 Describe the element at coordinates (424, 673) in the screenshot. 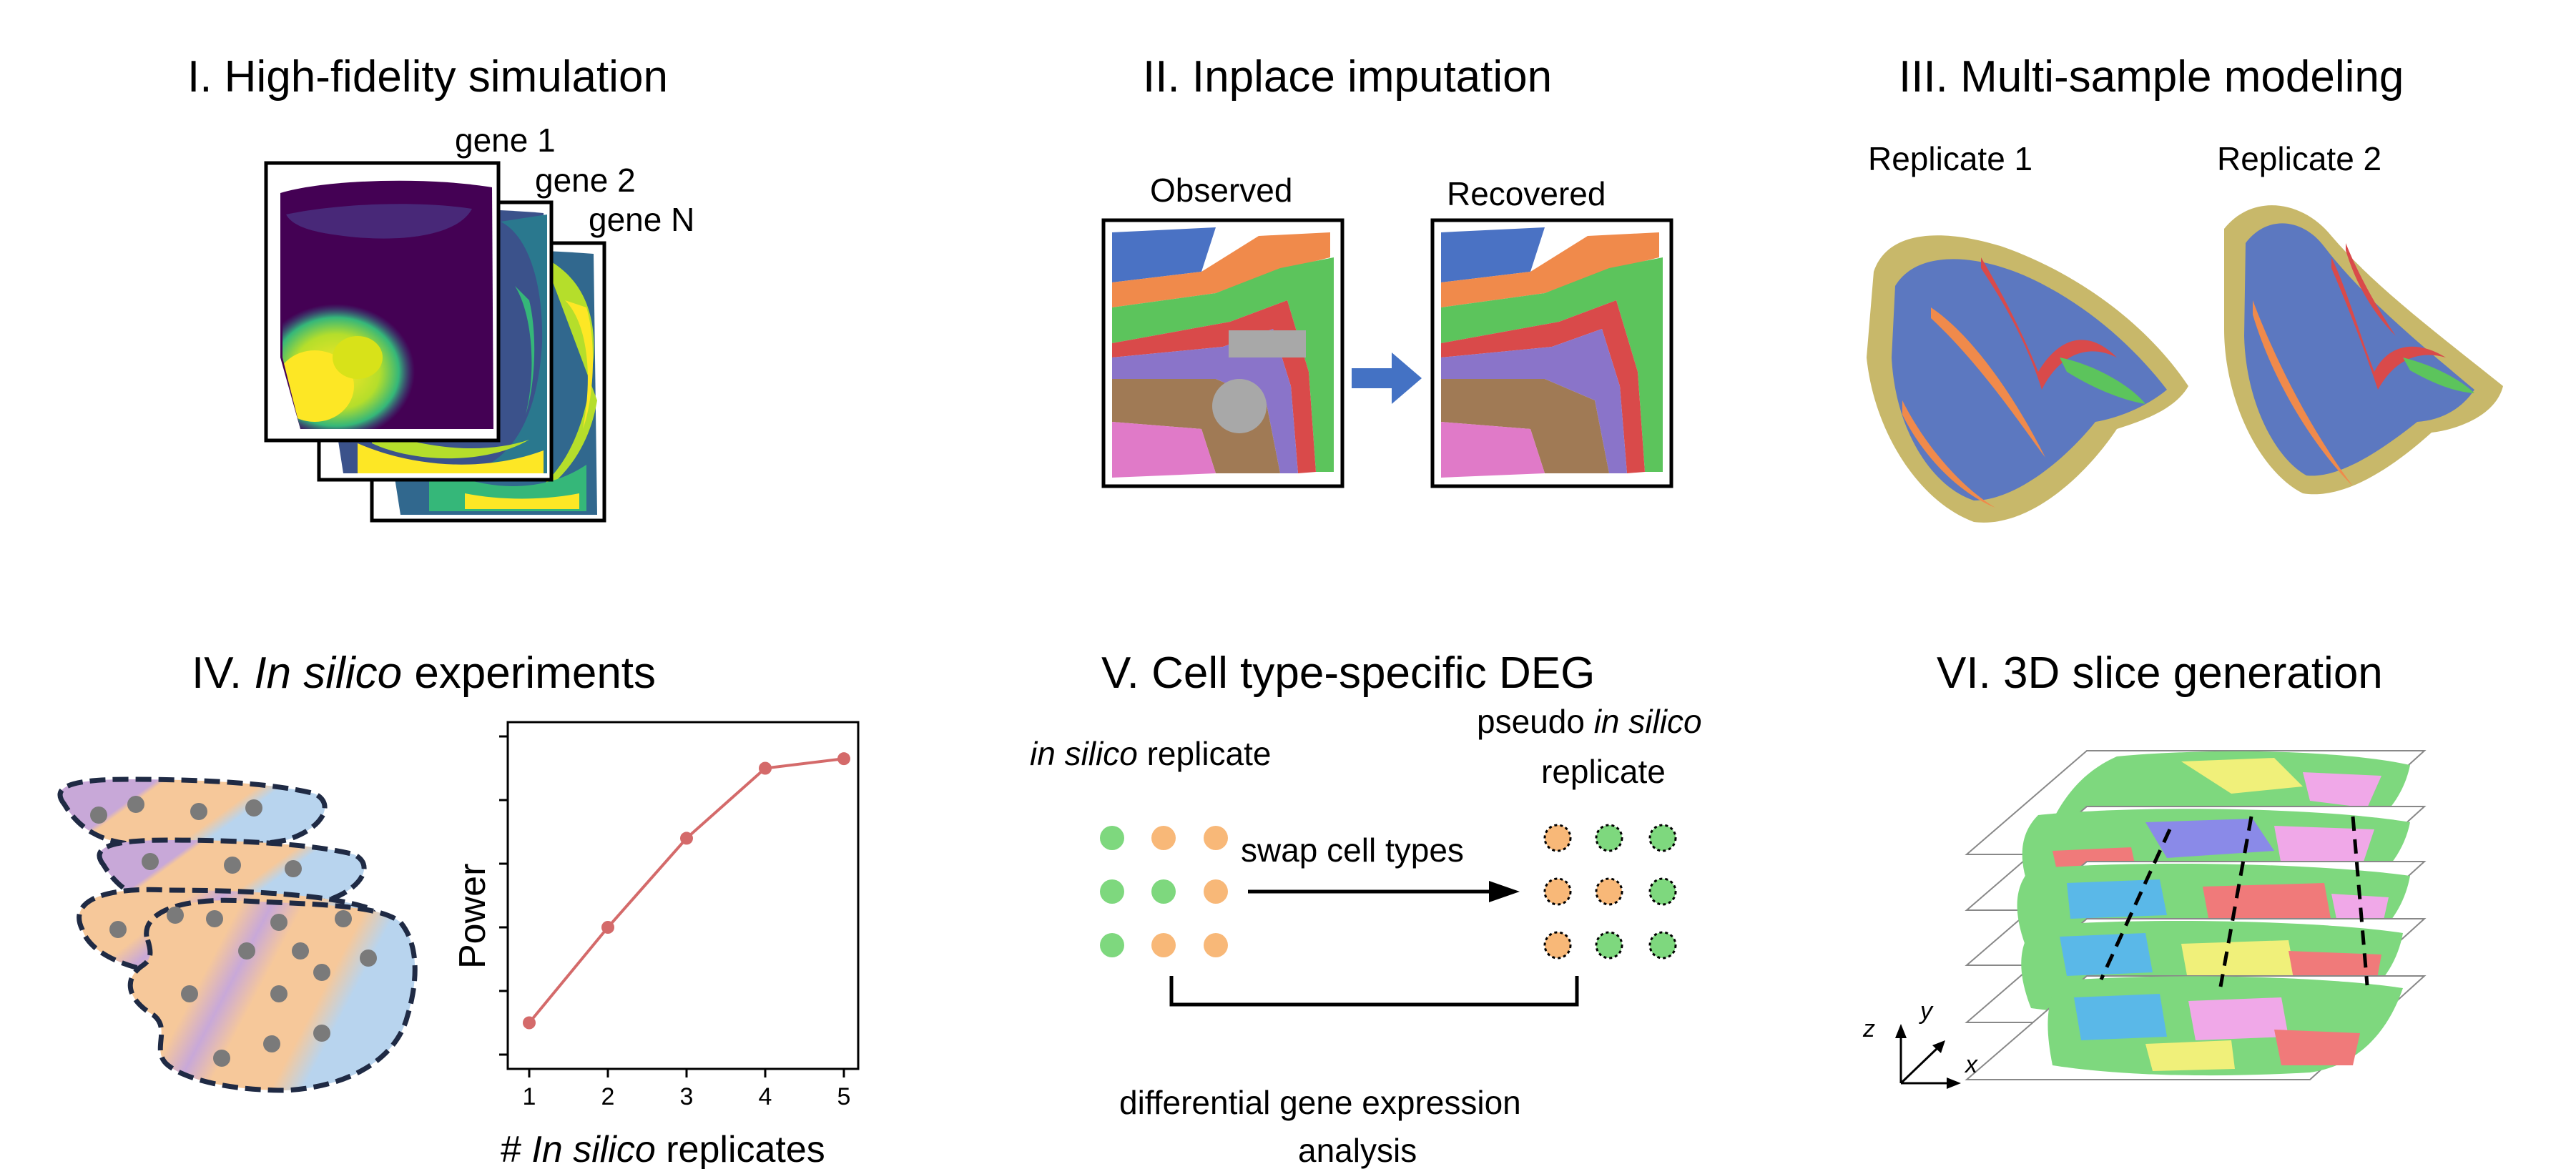

I see `panel-4-title: IV. In silico experiments` at that location.